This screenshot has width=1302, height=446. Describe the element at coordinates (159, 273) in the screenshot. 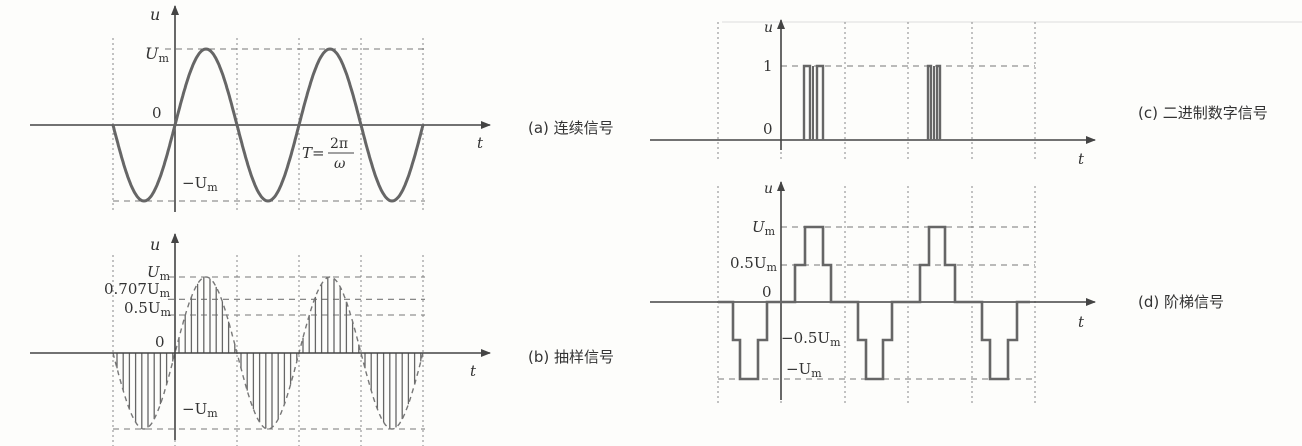

I see `panel-b-um-label: Um` at that location.